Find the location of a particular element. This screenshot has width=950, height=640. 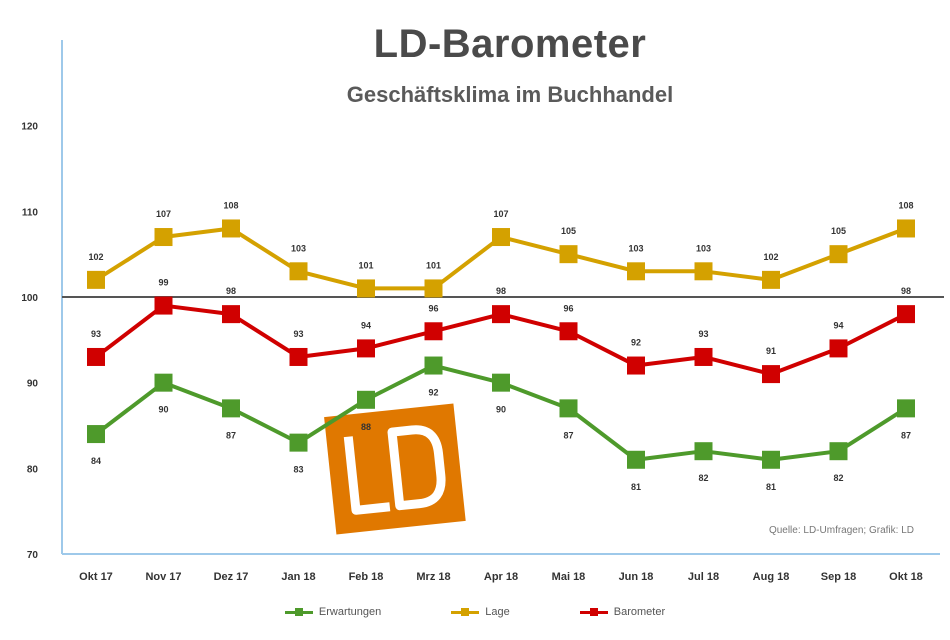

legend-label-erwartungen: Erwartungen is located at coordinates (350, 612).